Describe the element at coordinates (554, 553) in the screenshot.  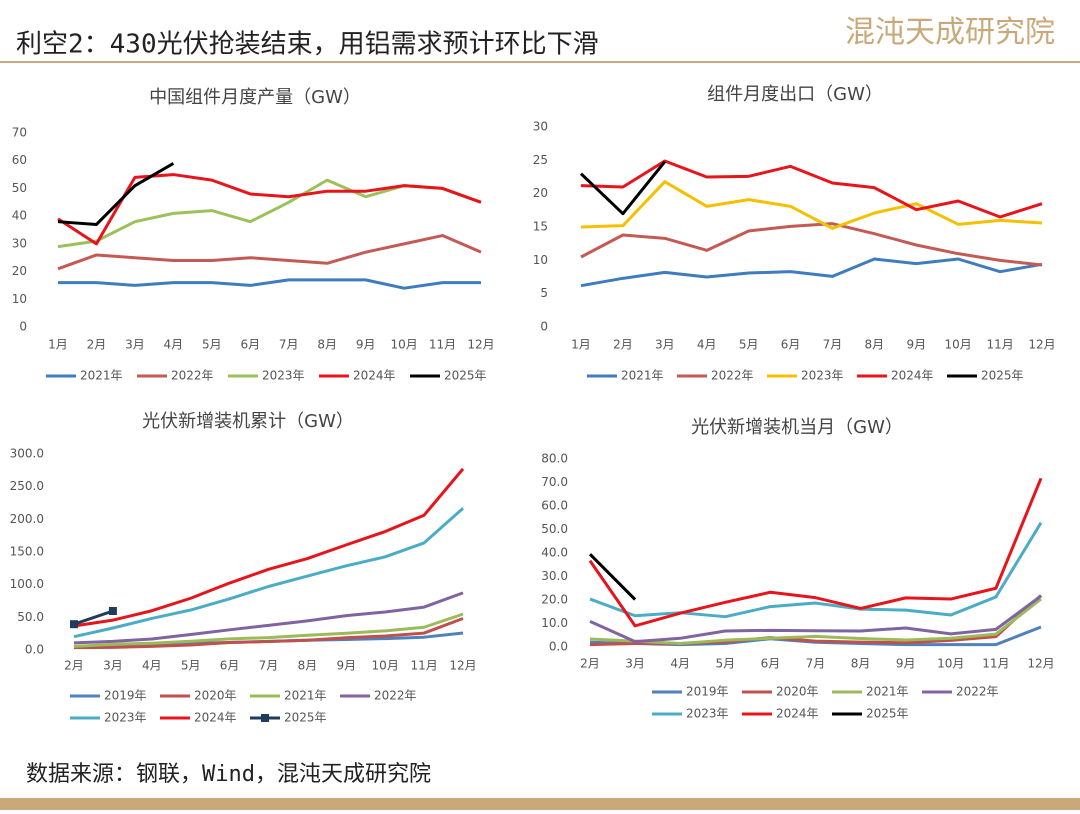
I see `y-tick-label: 40.0` at that location.